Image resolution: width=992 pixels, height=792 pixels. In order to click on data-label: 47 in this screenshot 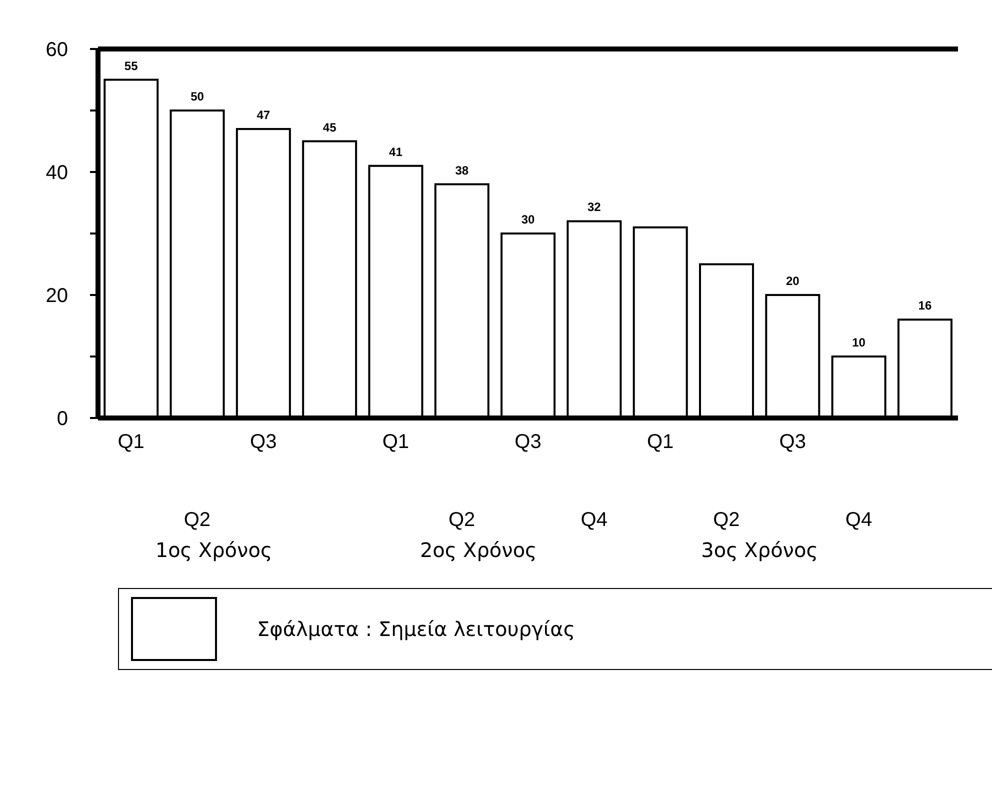, I will do `click(263, 115)`.